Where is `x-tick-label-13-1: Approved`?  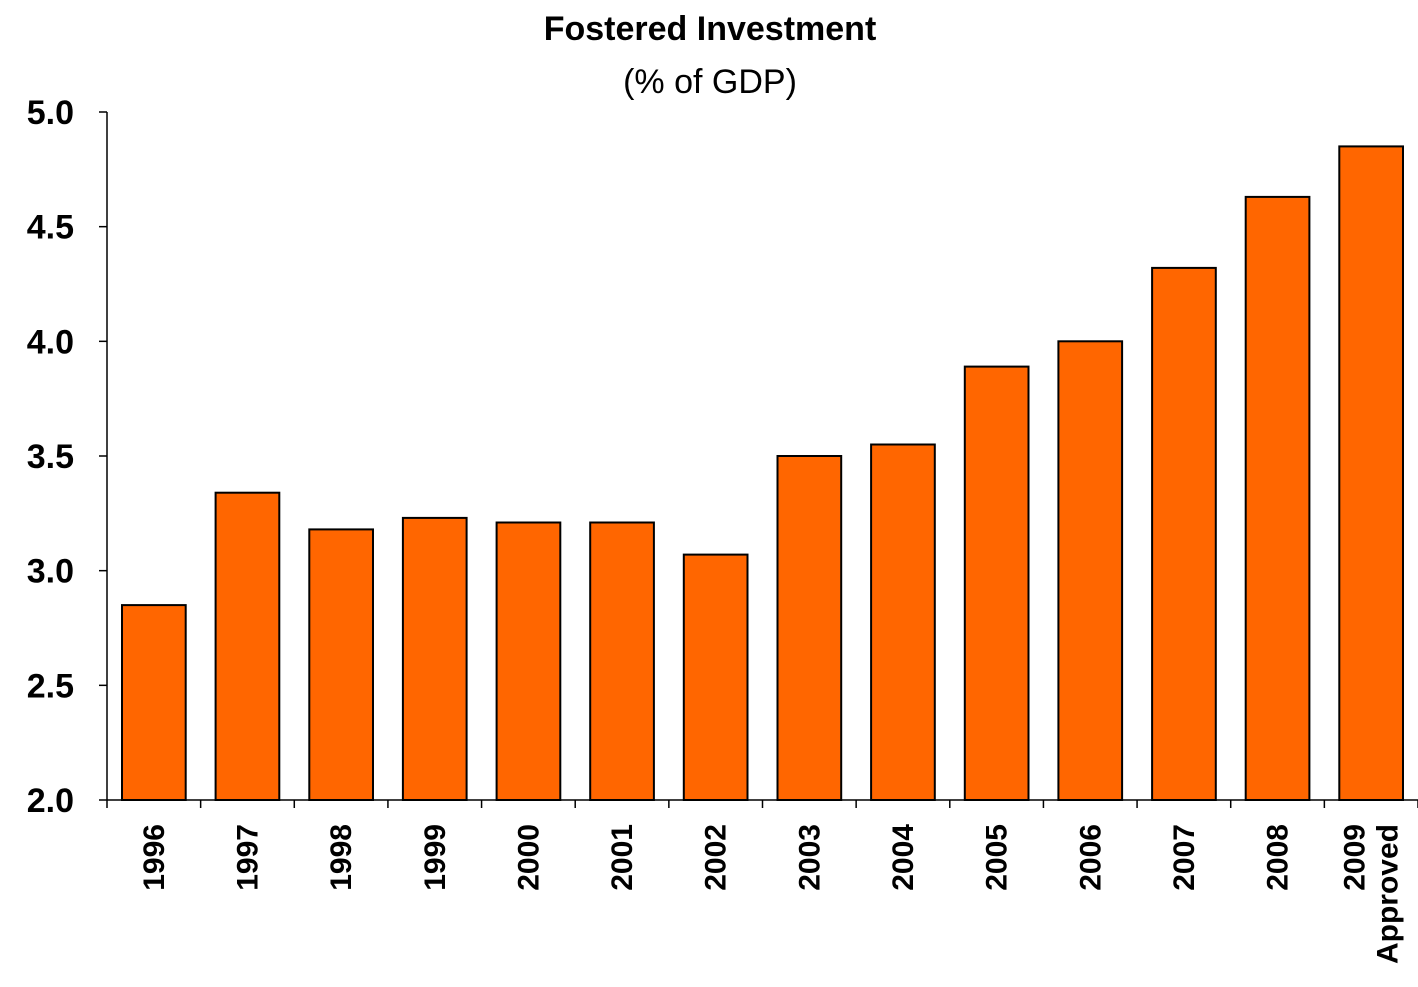 x-tick-label-13-1: Approved is located at coordinates (1388, 894).